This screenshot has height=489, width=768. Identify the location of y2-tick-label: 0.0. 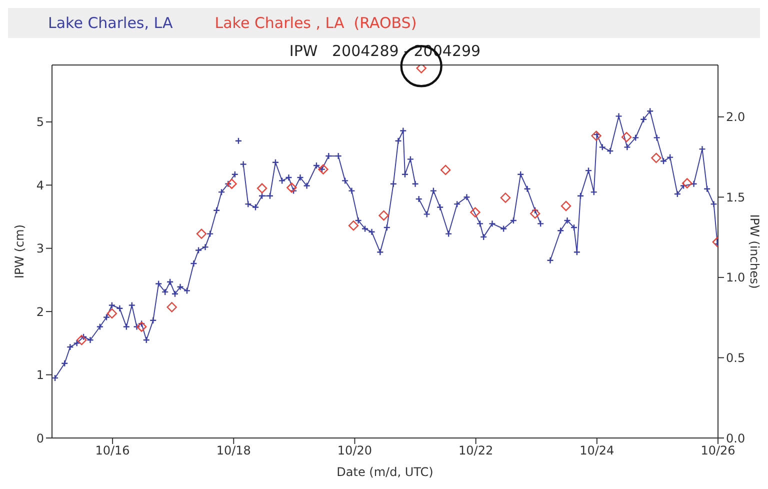
(736, 438).